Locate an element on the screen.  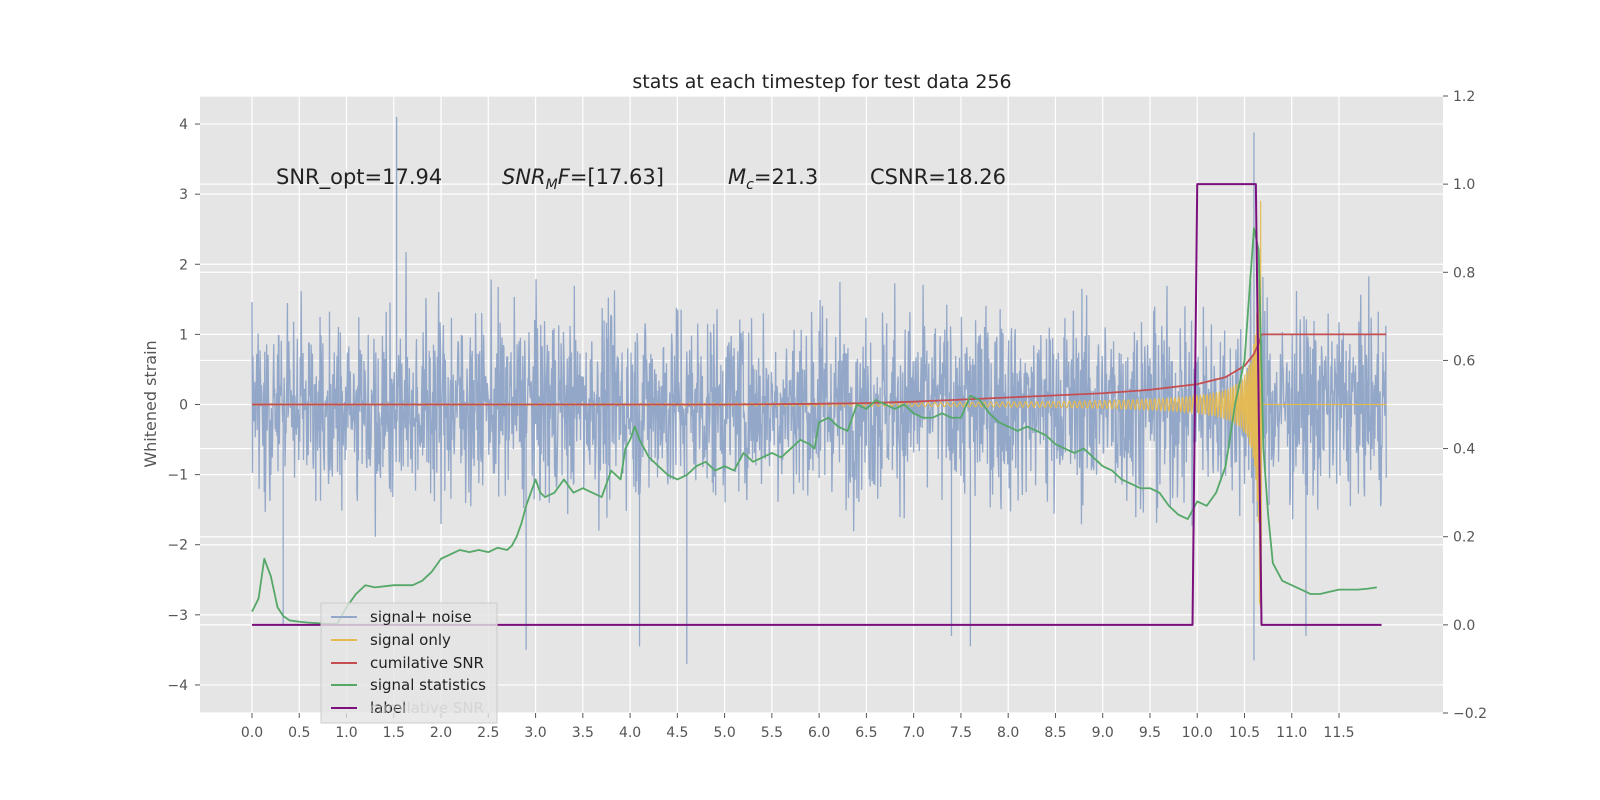
x-tick-label: 1.5 is located at coordinates (394, 733).